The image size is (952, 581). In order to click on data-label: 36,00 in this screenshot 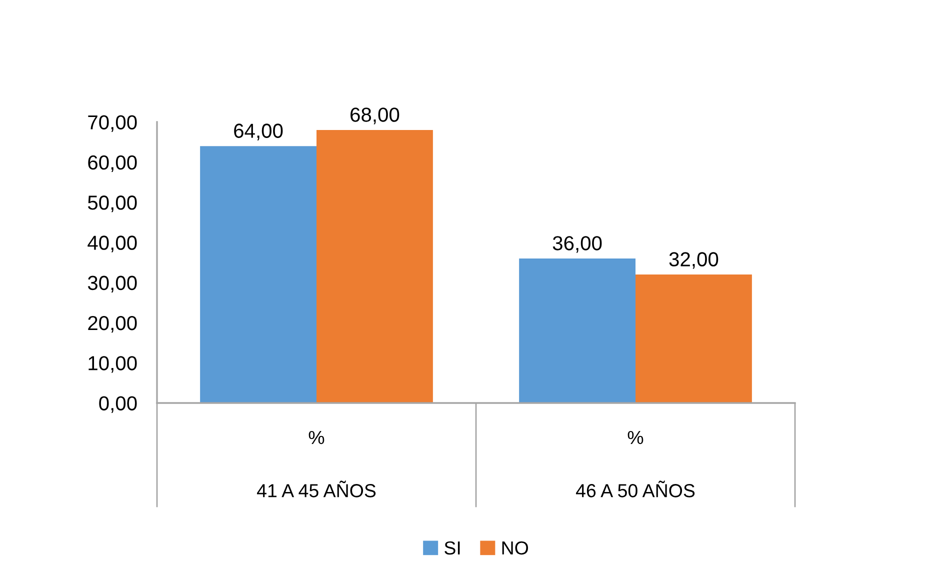, I will do `click(577, 244)`.